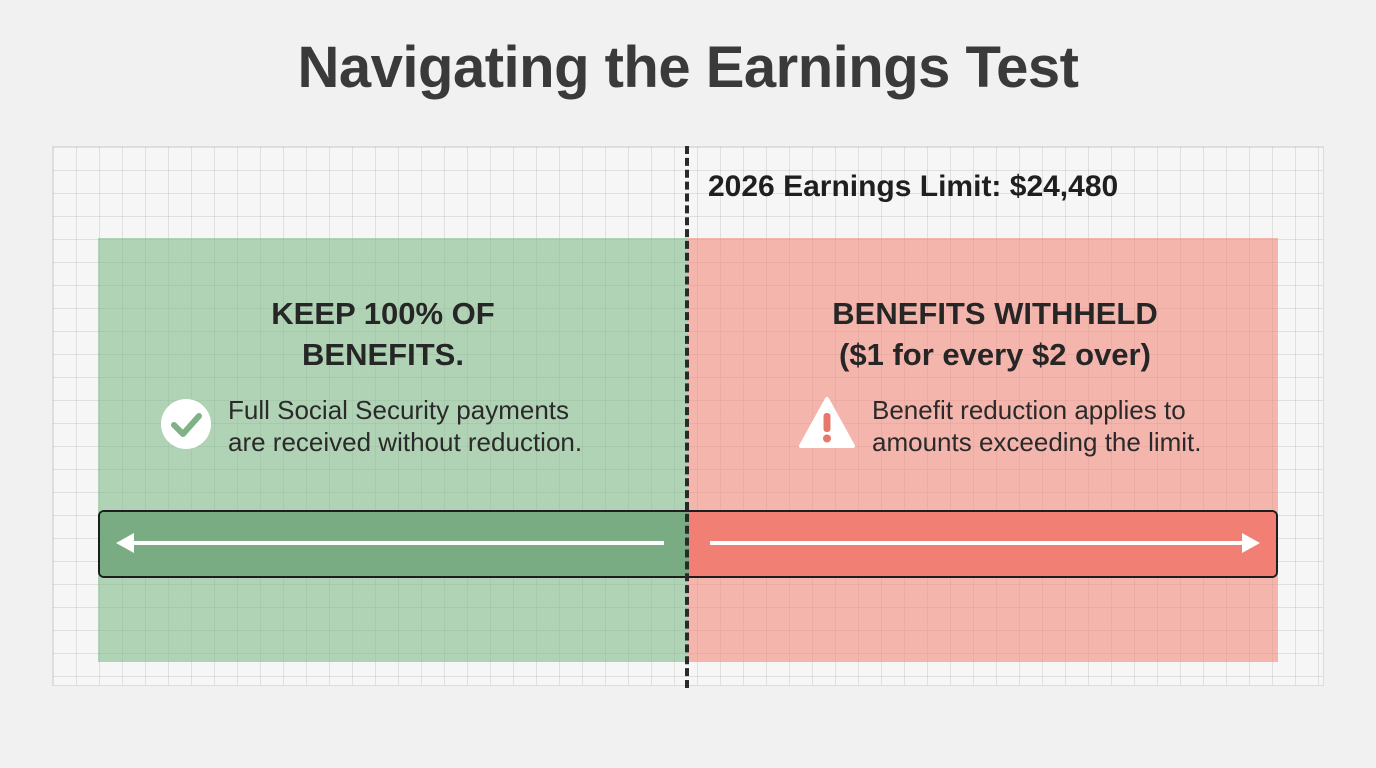 The height and width of the screenshot is (768, 1376). Describe the element at coordinates (1029, 410) in the screenshot. I see `withheld-benefits-note-line1: Benefit reduction applies to` at that location.